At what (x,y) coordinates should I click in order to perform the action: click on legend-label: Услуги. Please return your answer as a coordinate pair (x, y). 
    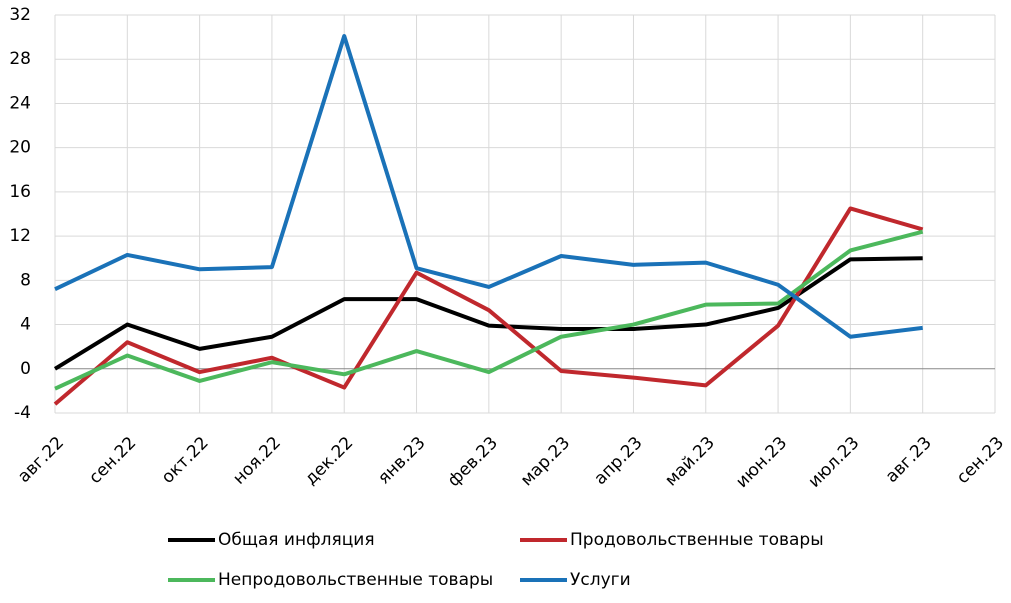
    Looking at the image, I should click on (600, 580).